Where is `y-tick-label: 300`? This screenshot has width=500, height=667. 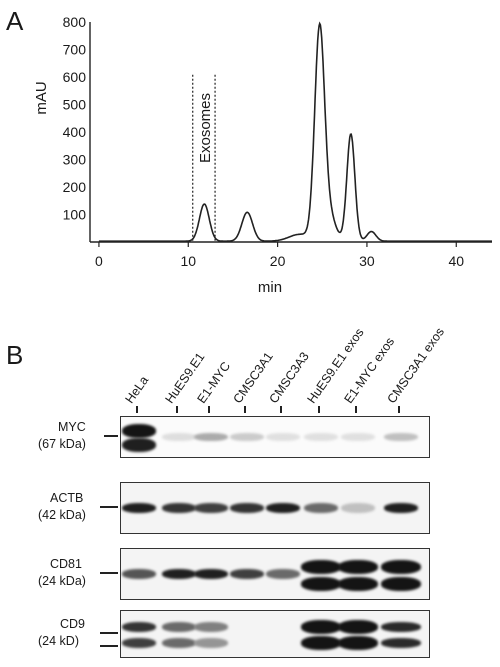 y-tick-label: 300 is located at coordinates (75, 160).